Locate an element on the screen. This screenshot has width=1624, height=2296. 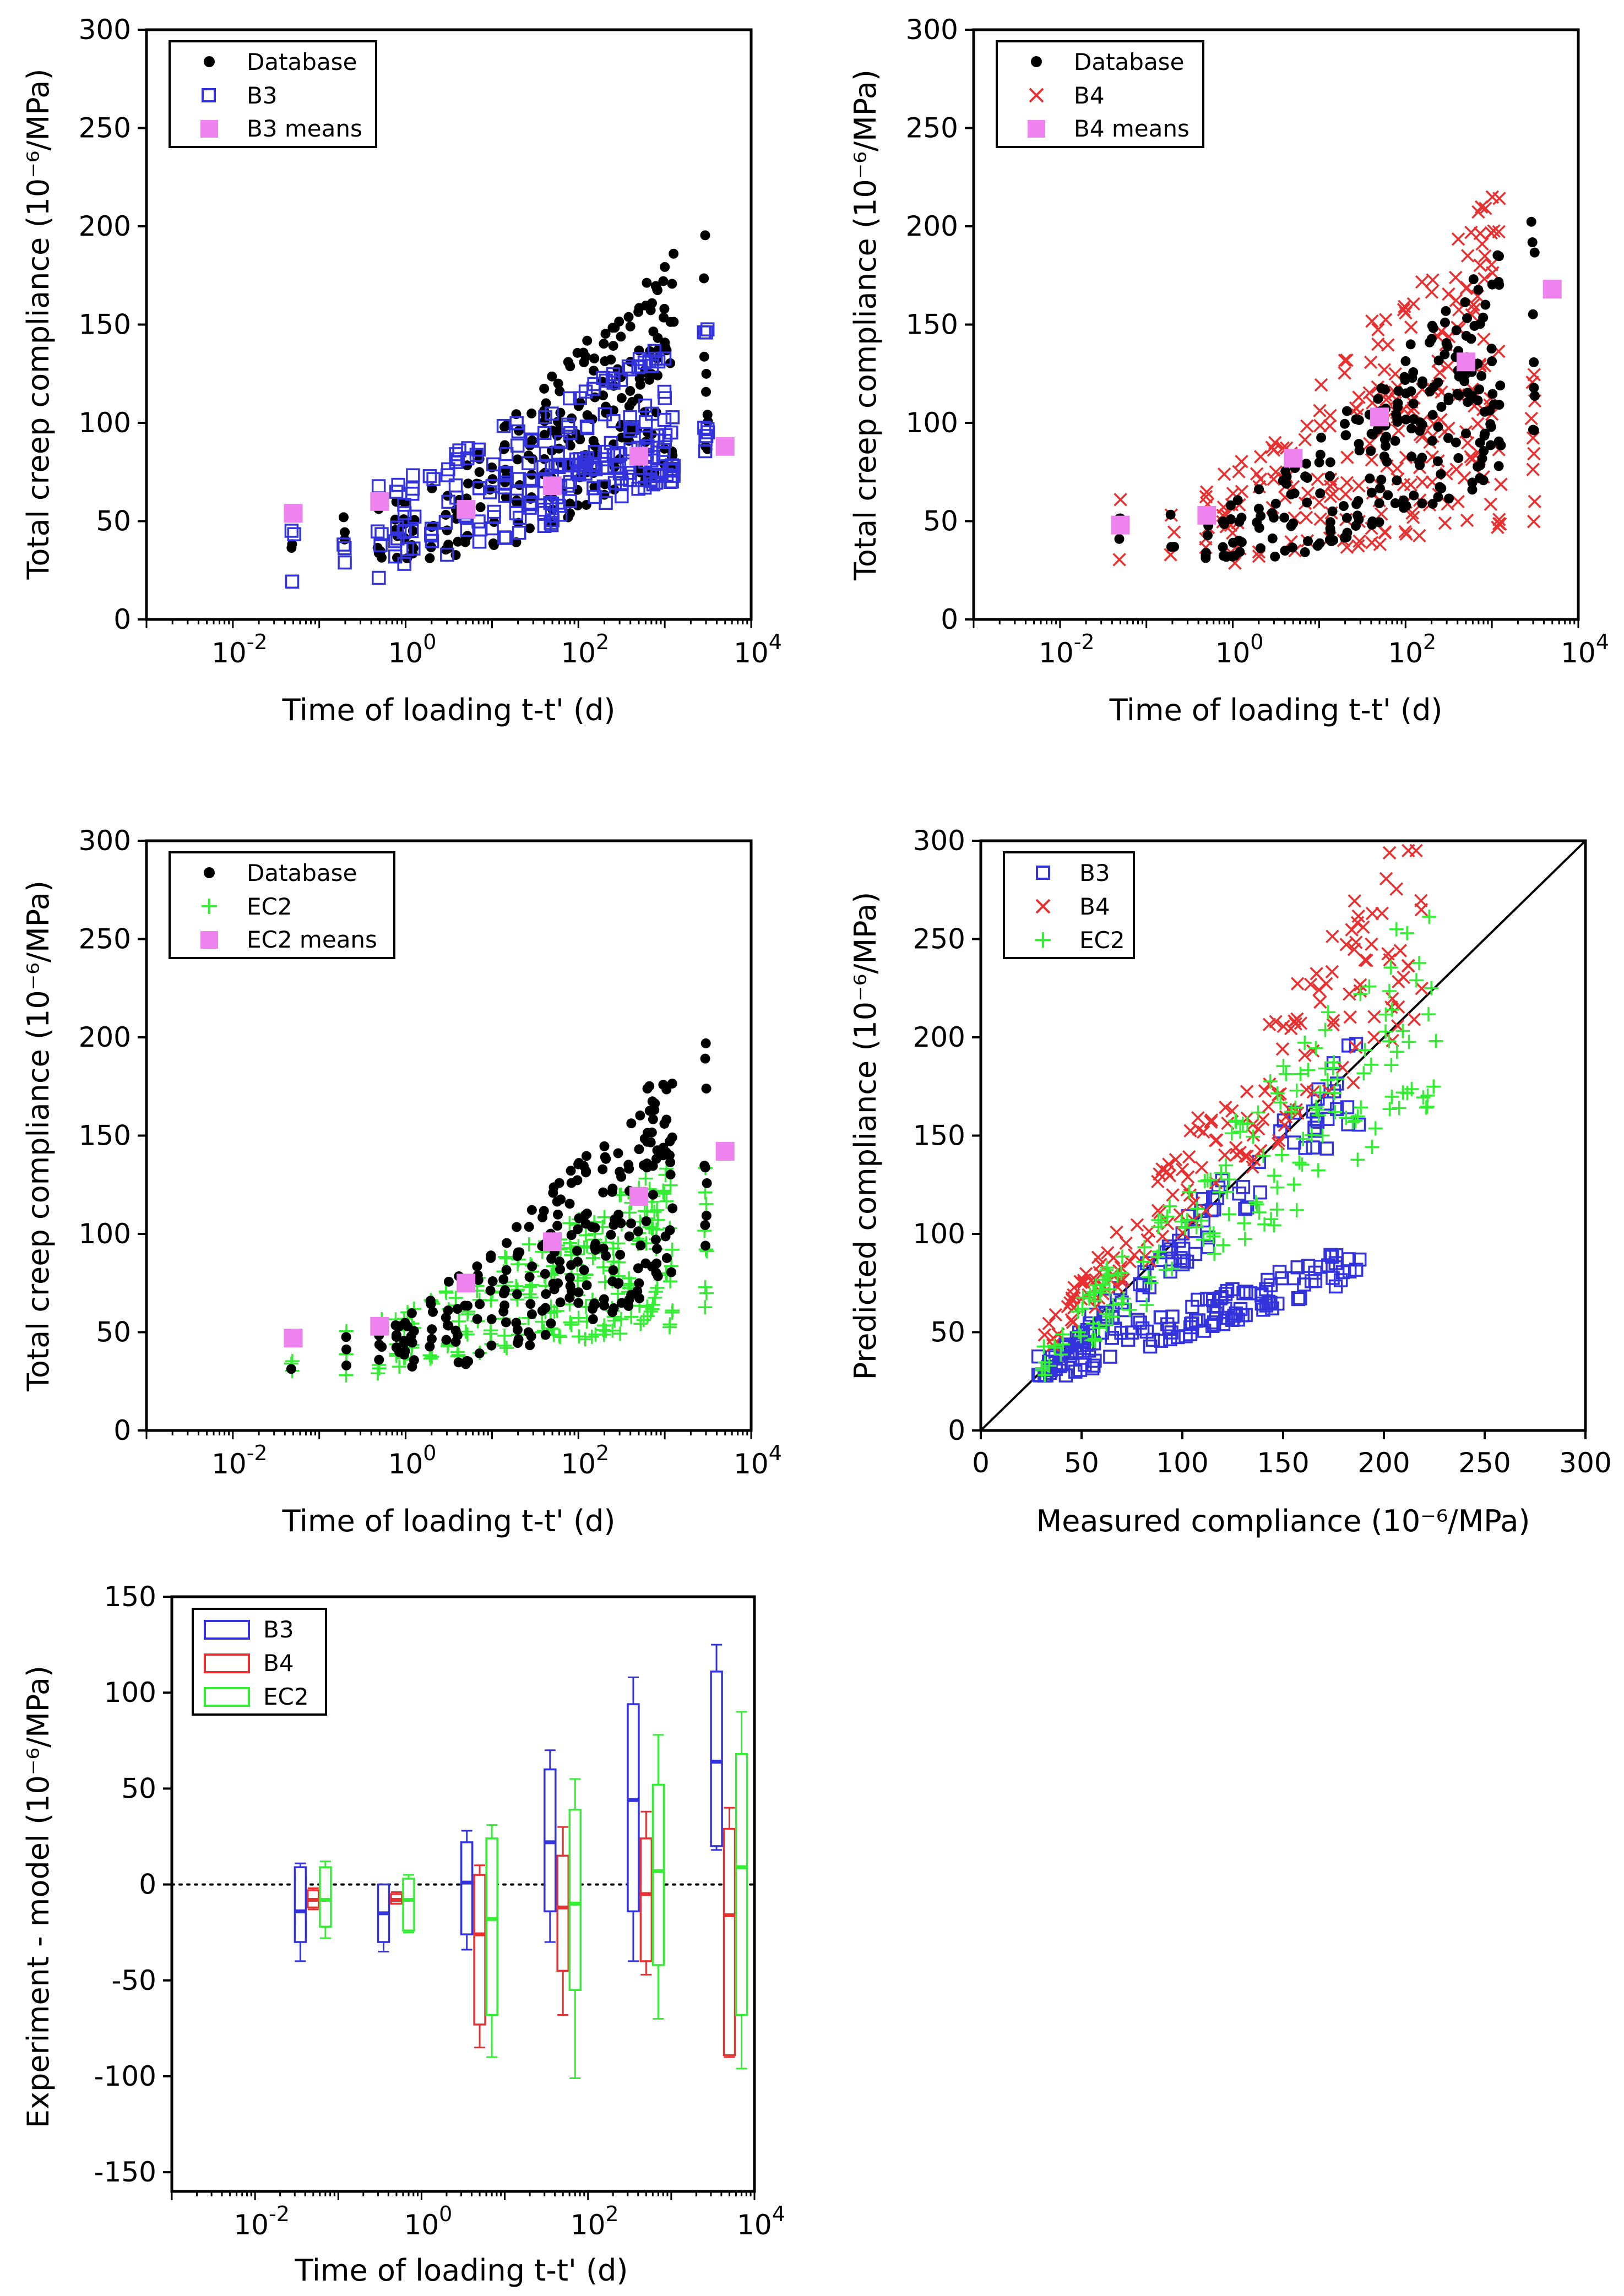
y-tick-label: 50 is located at coordinates (947, 1332).